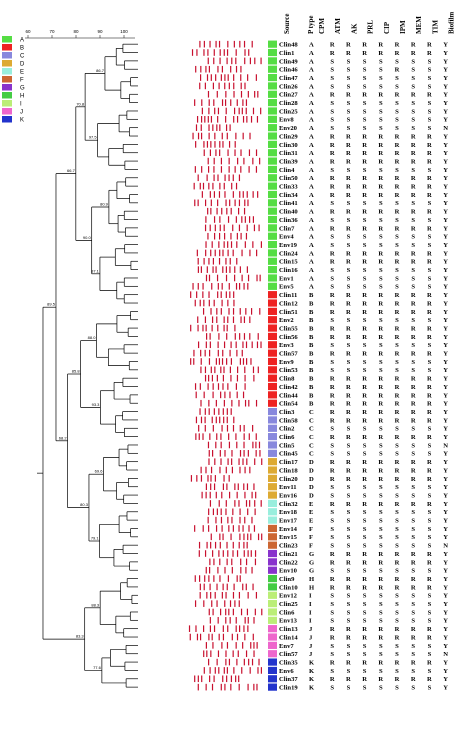 This screenshot has width=474, height=737. I want to click on isolate-source: Clin1, so click(286, 53).